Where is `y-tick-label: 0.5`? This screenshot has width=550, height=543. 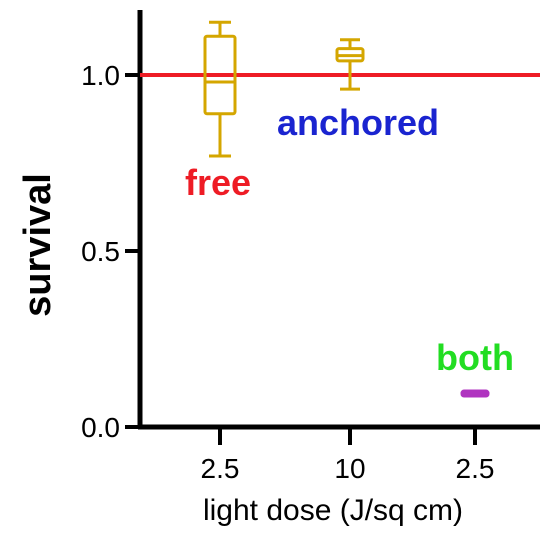
y-tick-label: 0.5 is located at coordinates (100, 251).